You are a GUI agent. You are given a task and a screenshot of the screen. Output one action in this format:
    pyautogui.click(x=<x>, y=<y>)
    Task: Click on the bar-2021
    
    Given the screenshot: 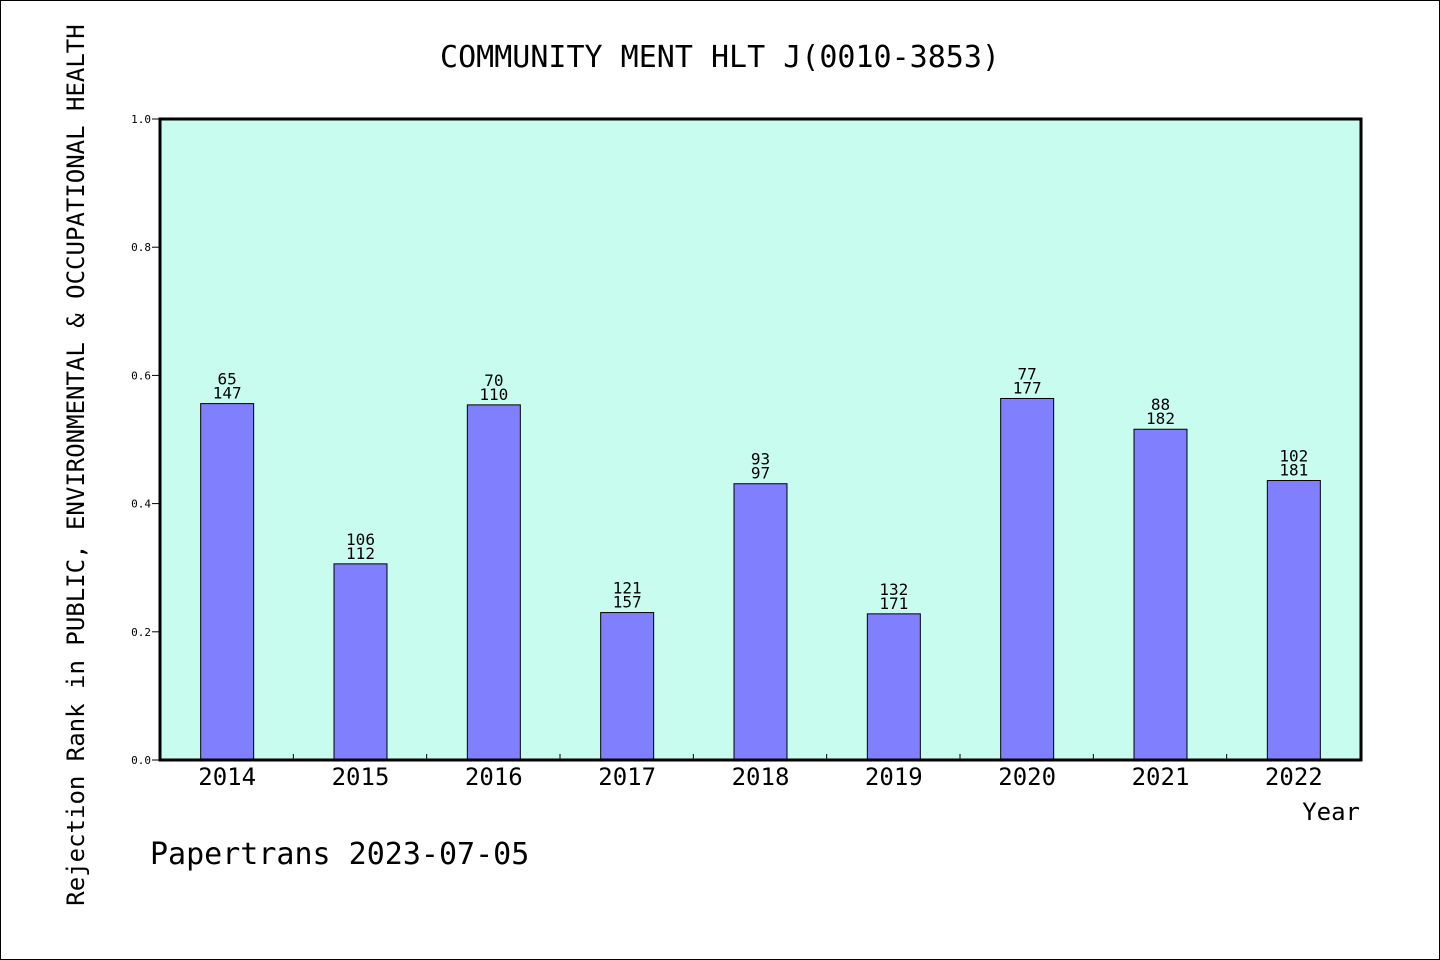 What is the action you would take?
    pyautogui.click(x=1160, y=594)
    